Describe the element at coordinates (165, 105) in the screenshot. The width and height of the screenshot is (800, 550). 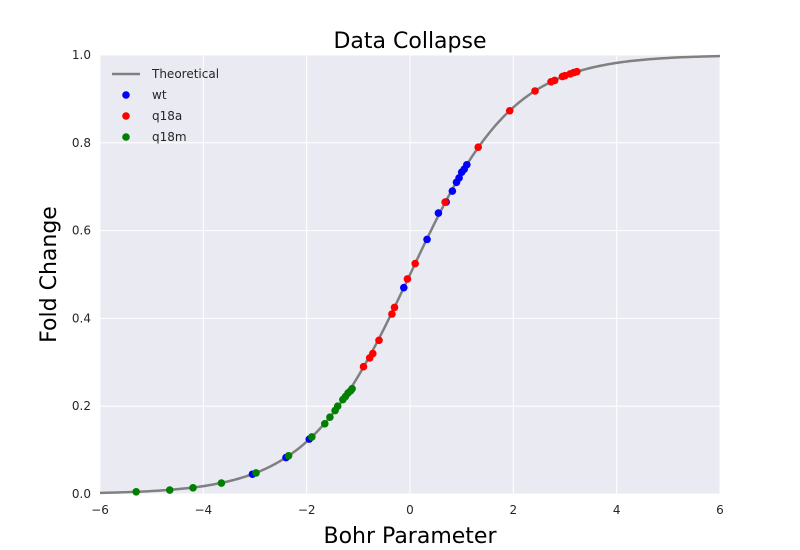
I see `legend: Theoretical wt q18a q18m` at that location.